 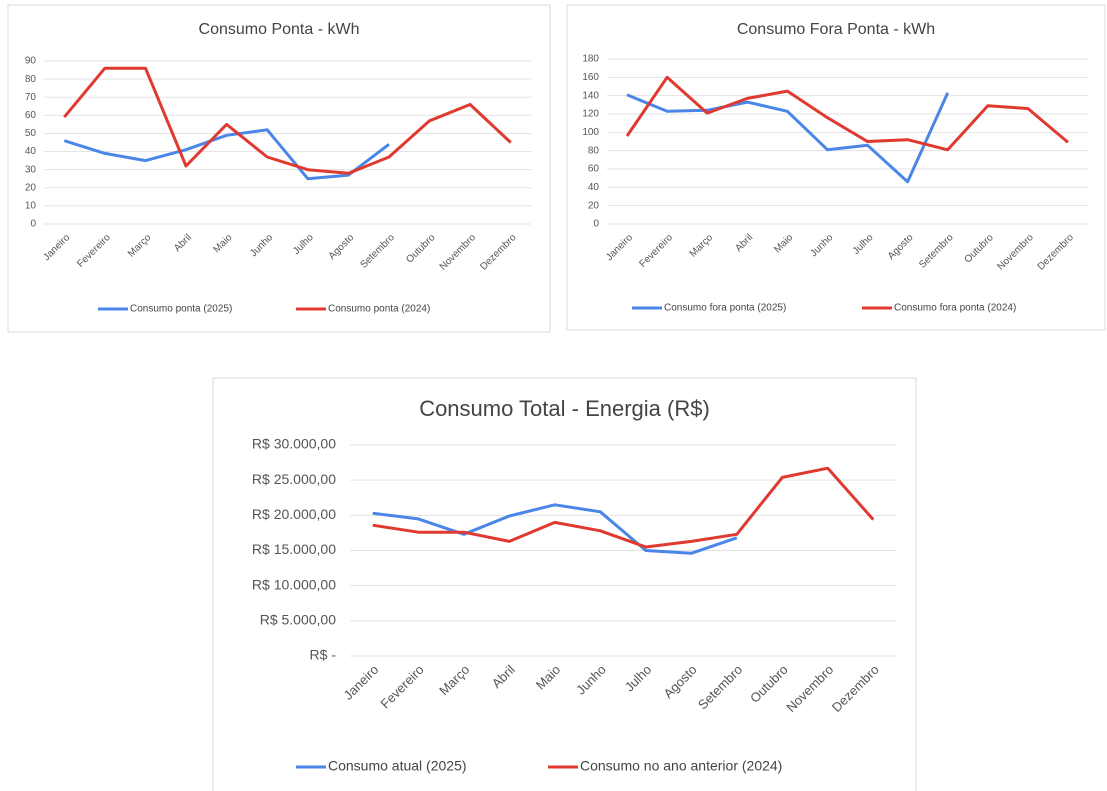 What do you see at coordinates (323, 655) in the screenshot?
I see `y-tick-label: R$ -` at bounding box center [323, 655].